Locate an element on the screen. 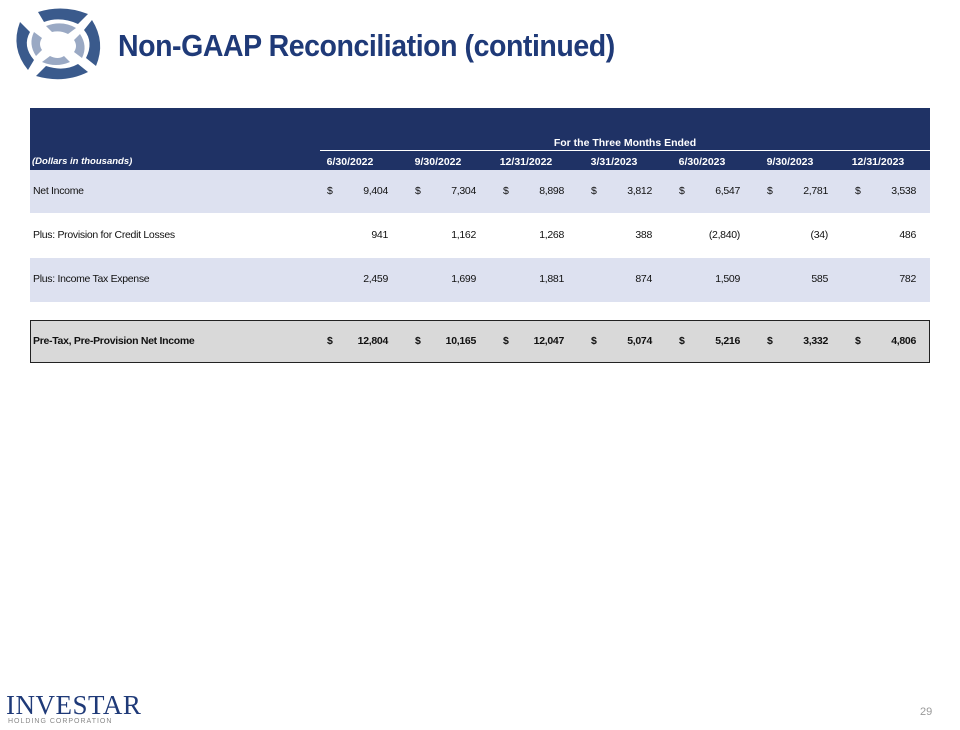 This screenshot has height=730, width=960. logo-subtitle: HOLDING CORPORATION is located at coordinates (60, 721).